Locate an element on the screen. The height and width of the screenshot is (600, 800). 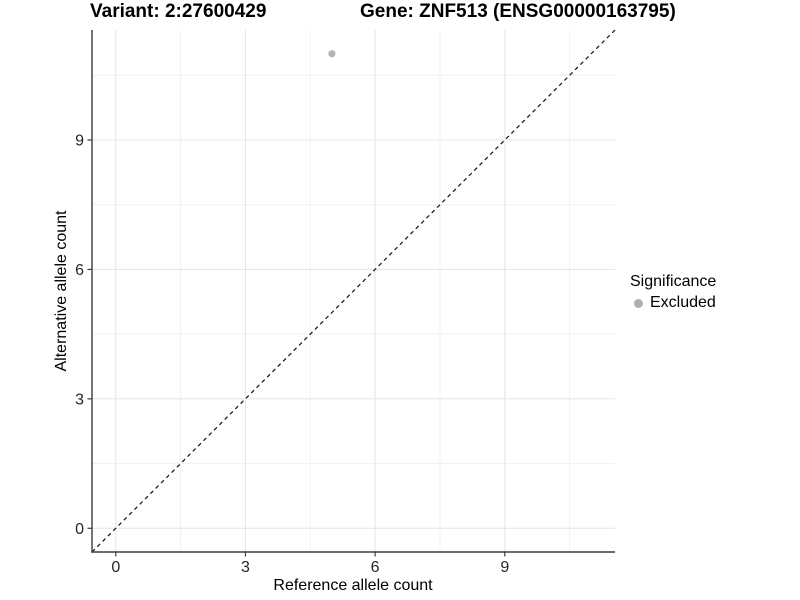
data-point-excluded is located at coordinates (332, 54).